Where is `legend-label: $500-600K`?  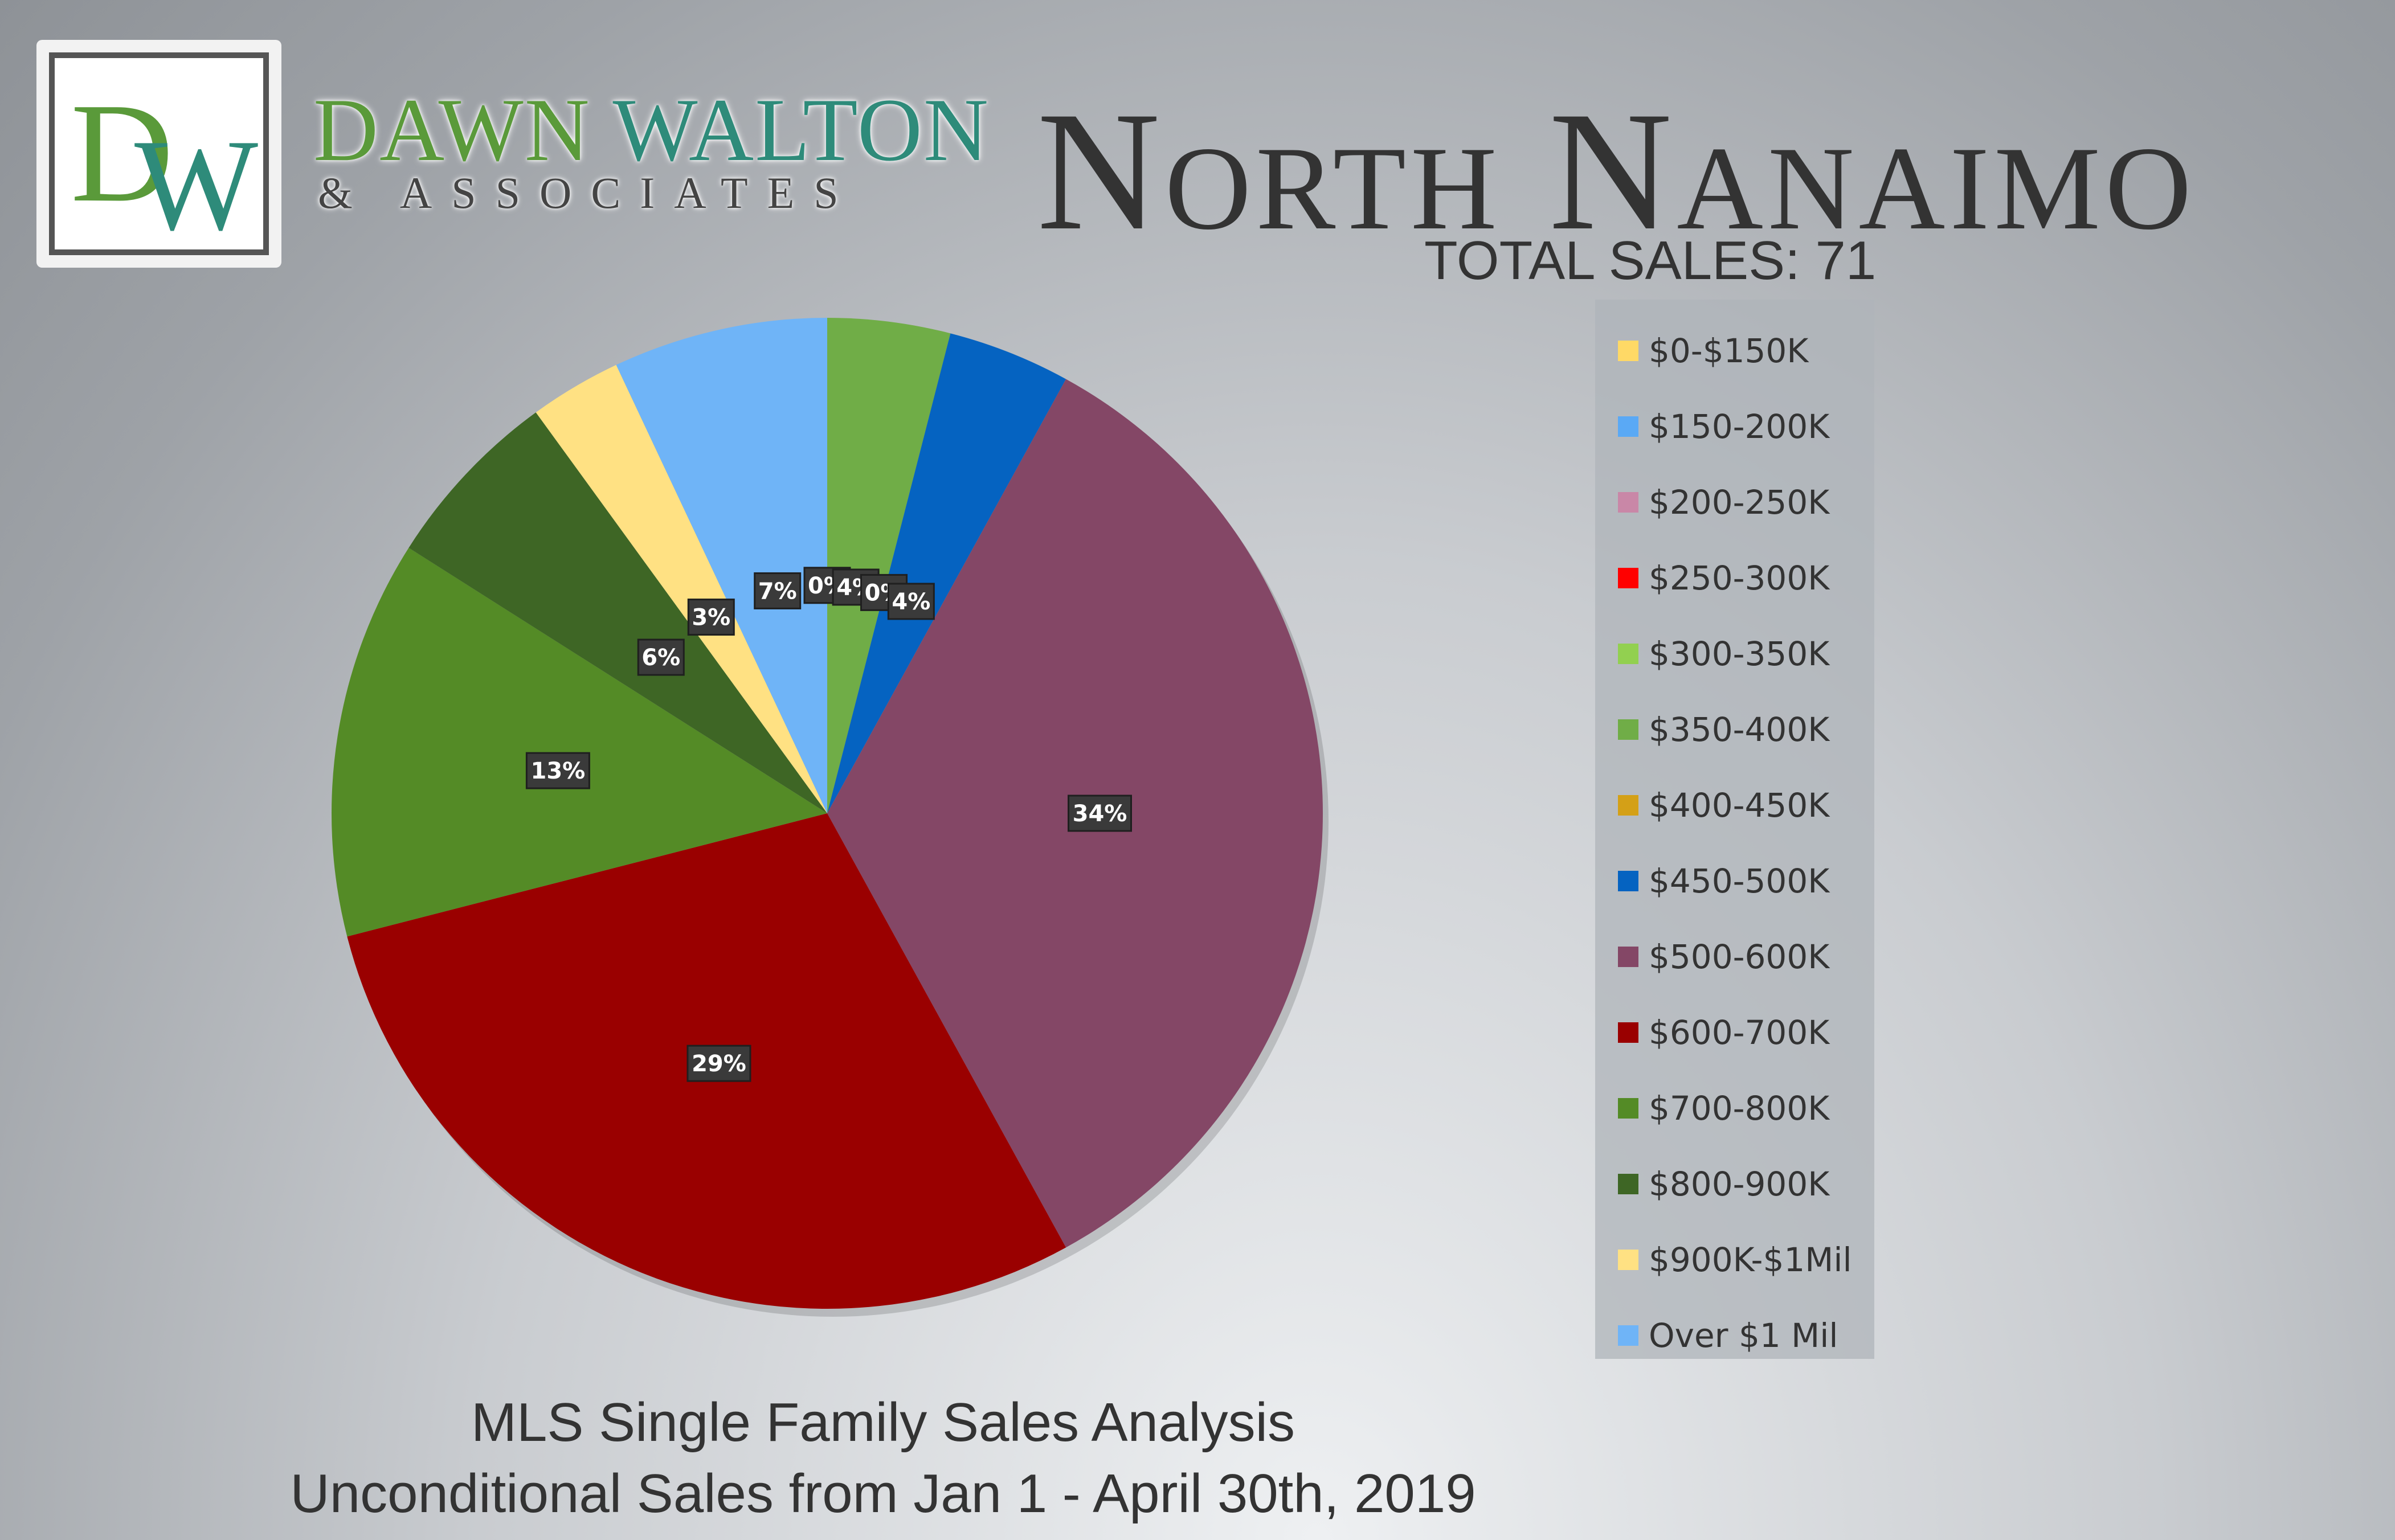
legend-label: $500-600K is located at coordinates (1739, 956).